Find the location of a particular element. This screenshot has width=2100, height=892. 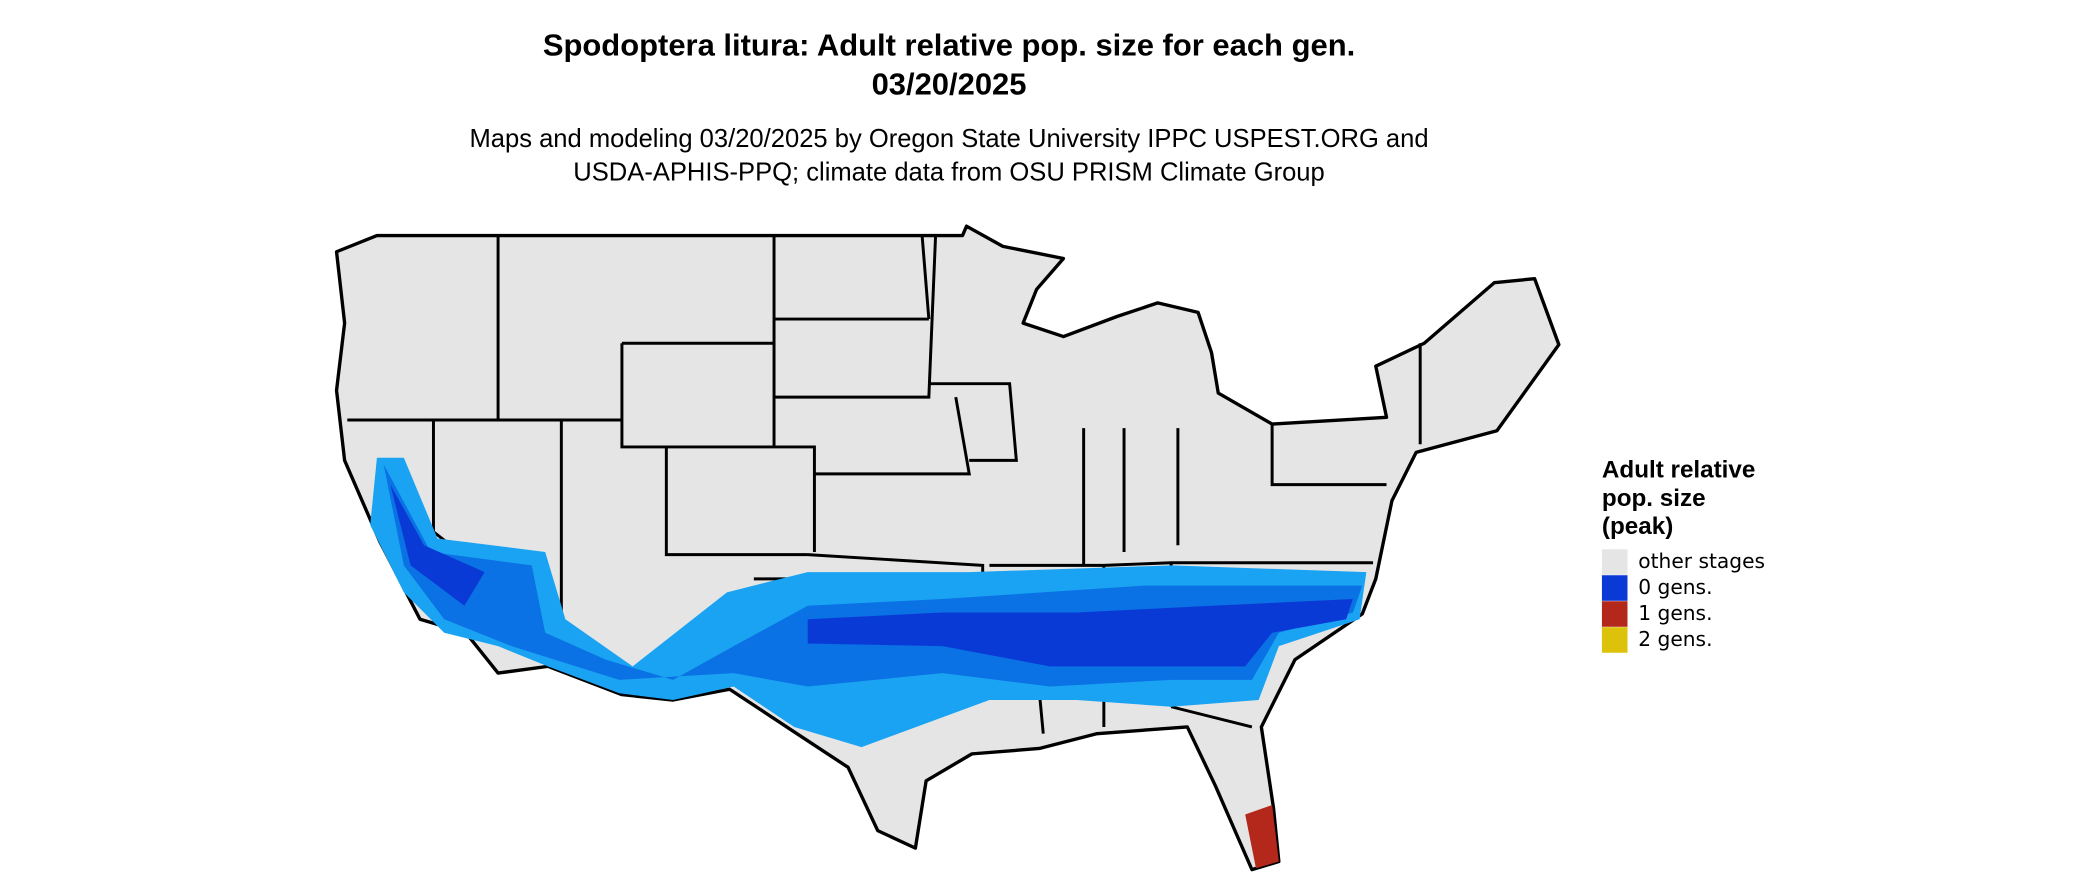

legend-title: pop. size is located at coordinates (1654, 498).